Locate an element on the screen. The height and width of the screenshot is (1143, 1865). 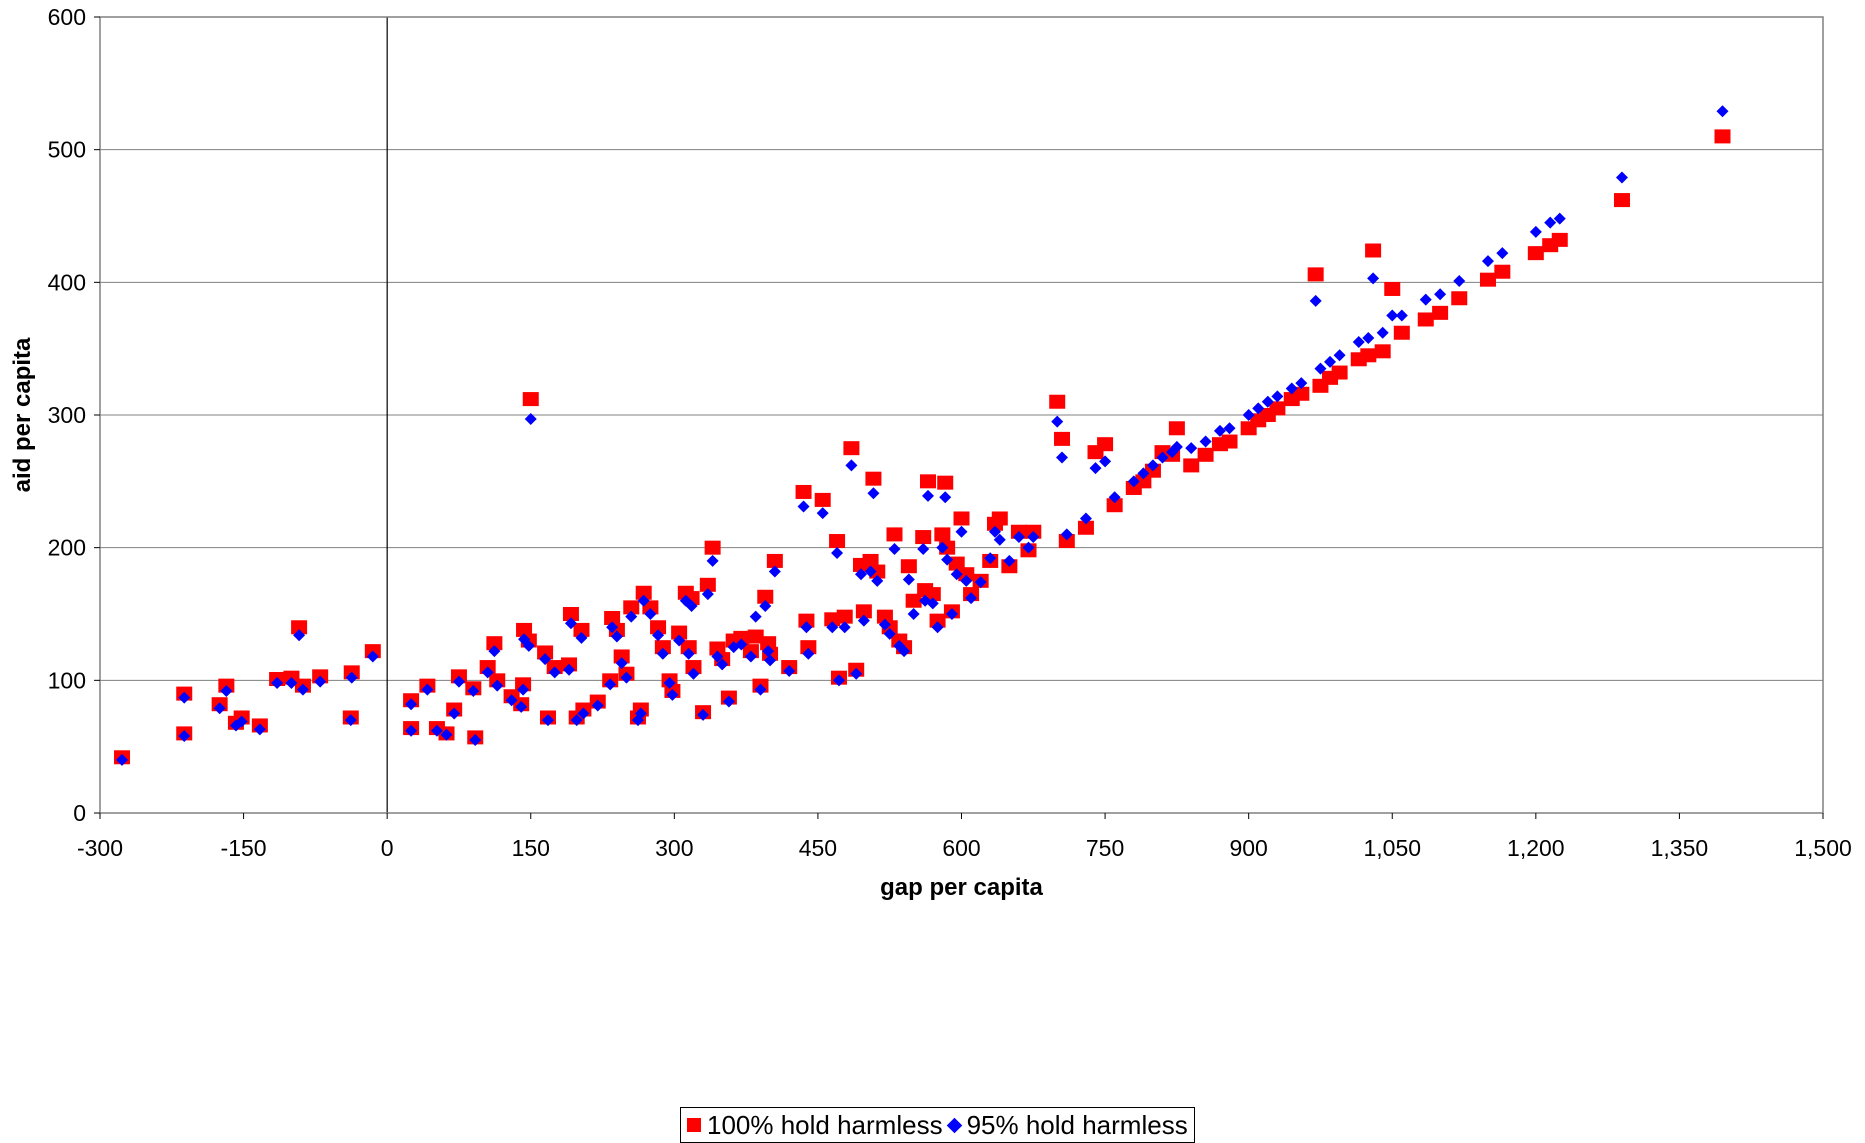
legend-item-95-percent: 95% hold harmless is located at coordinates (1066, 1125).